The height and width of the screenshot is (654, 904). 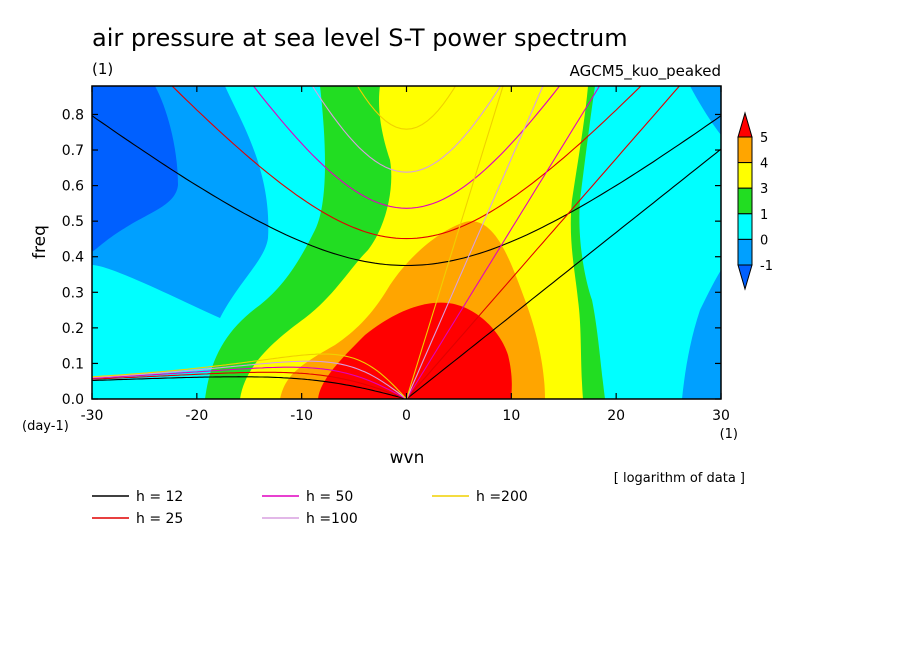 What do you see at coordinates (40, 242) in the screenshot?
I see `y-axis-label: freq` at bounding box center [40, 242].